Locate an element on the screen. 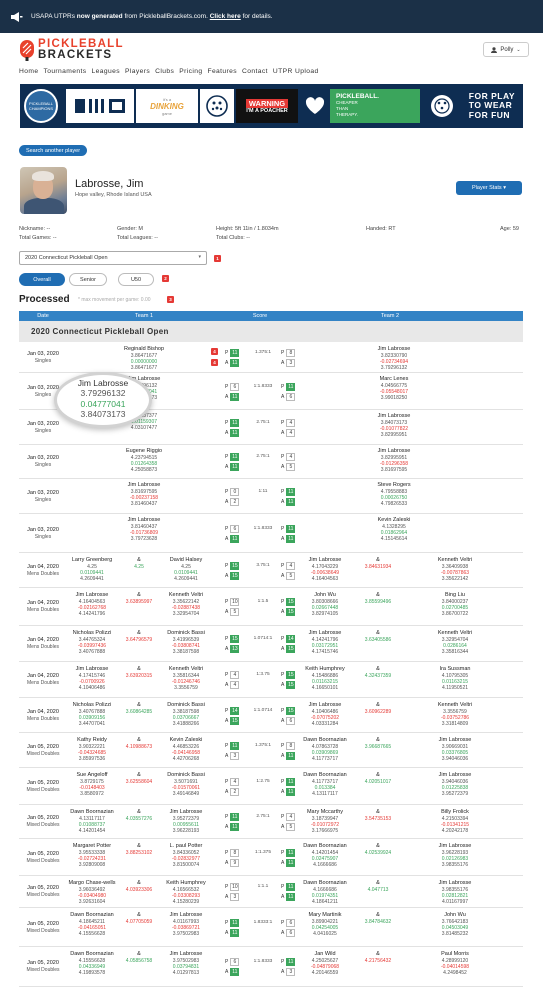 Image resolution: width=543 pixels, height=1000 pixels. col-score: Score is located at coordinates (260, 316).